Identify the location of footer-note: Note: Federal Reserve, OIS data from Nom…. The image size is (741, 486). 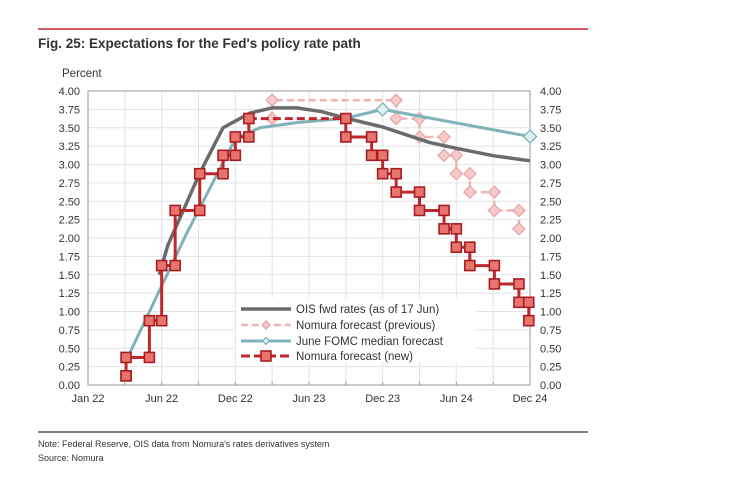
(183, 444).